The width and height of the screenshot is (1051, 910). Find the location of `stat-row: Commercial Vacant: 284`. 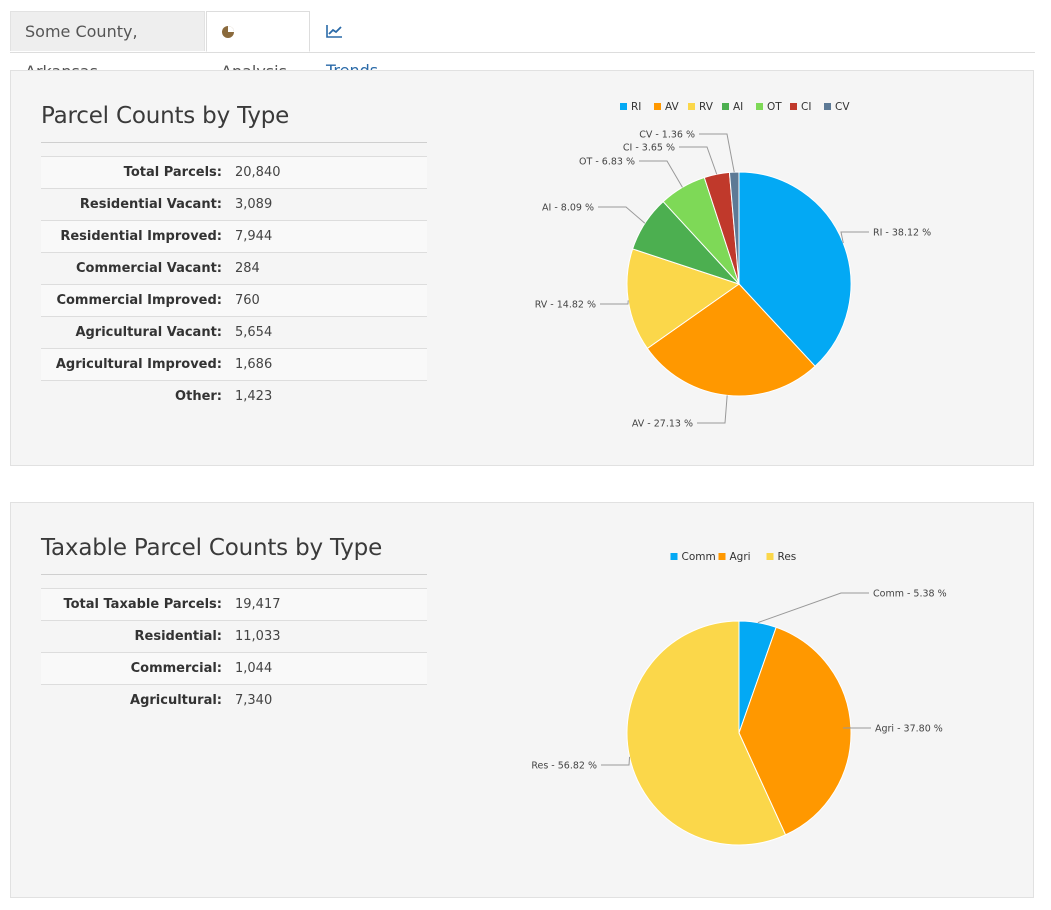

stat-row: Commercial Vacant: 284 is located at coordinates (234, 268).